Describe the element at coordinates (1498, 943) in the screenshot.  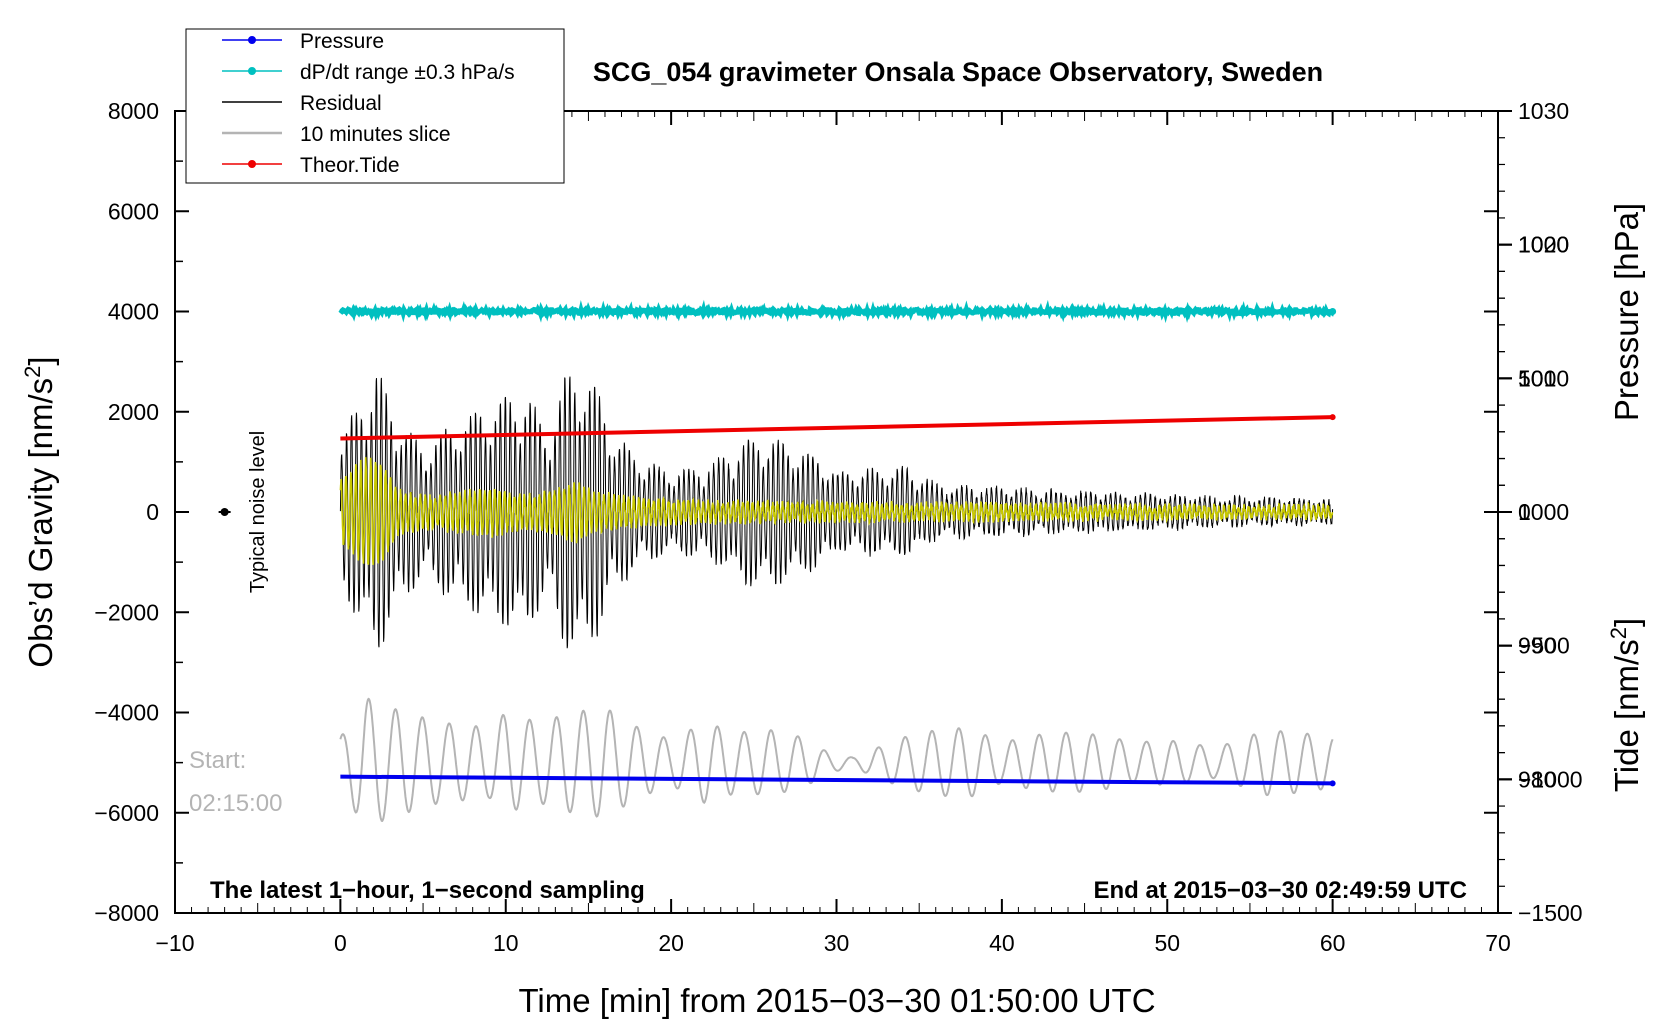
I see `x-tick-label-8: 70` at that location.